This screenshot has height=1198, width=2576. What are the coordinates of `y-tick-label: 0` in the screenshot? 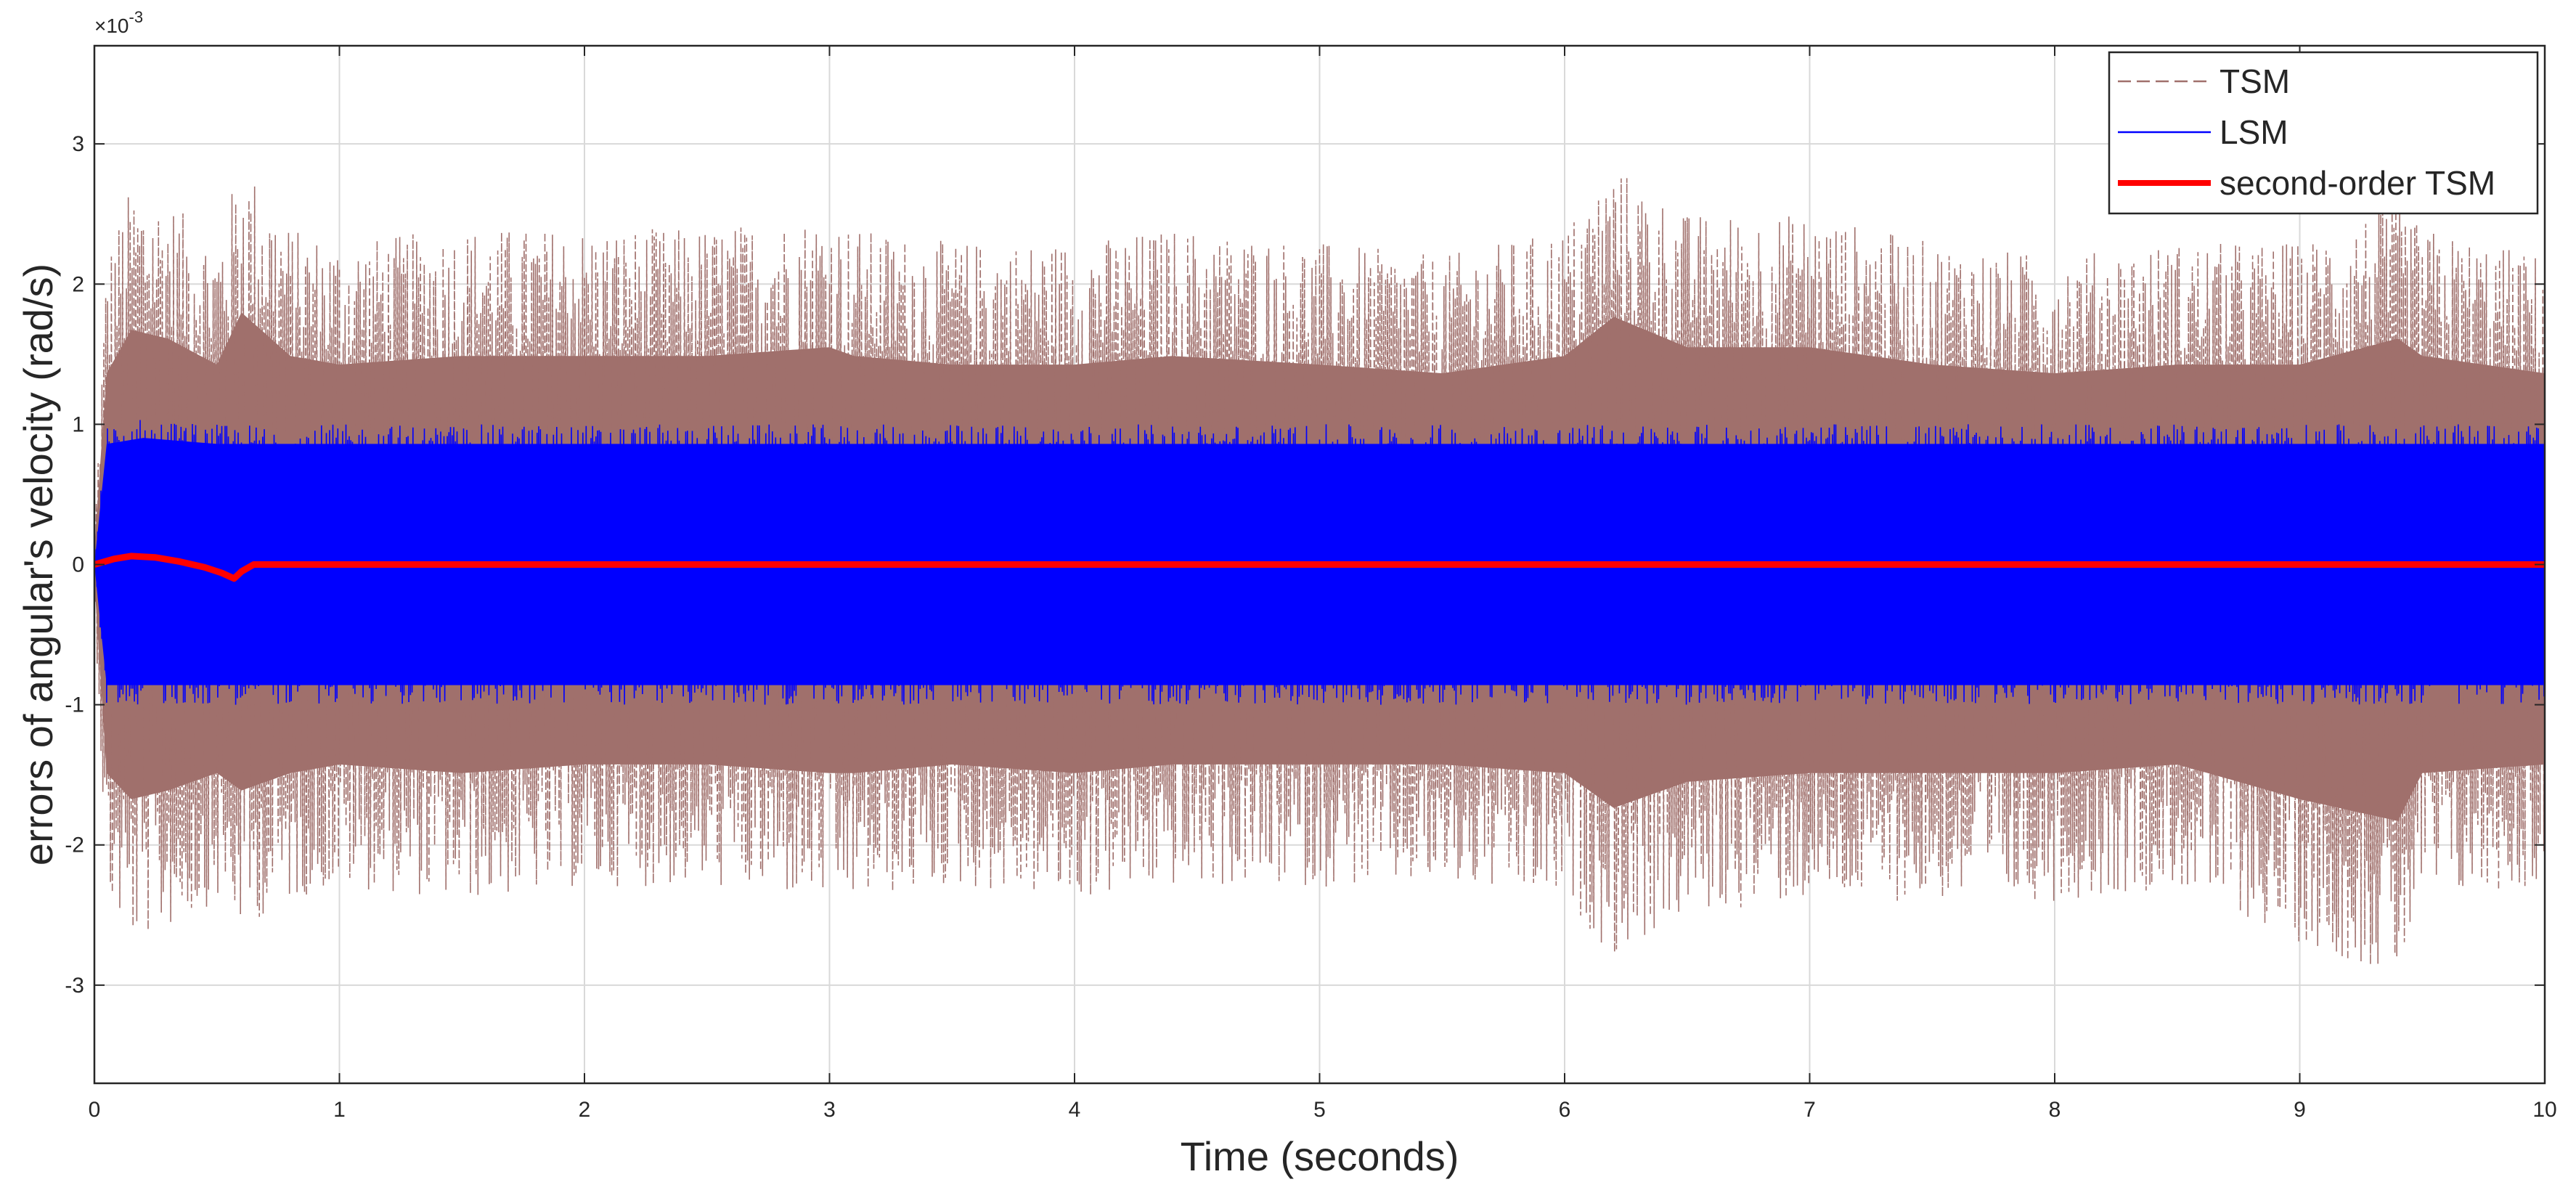 It's located at (78, 565).